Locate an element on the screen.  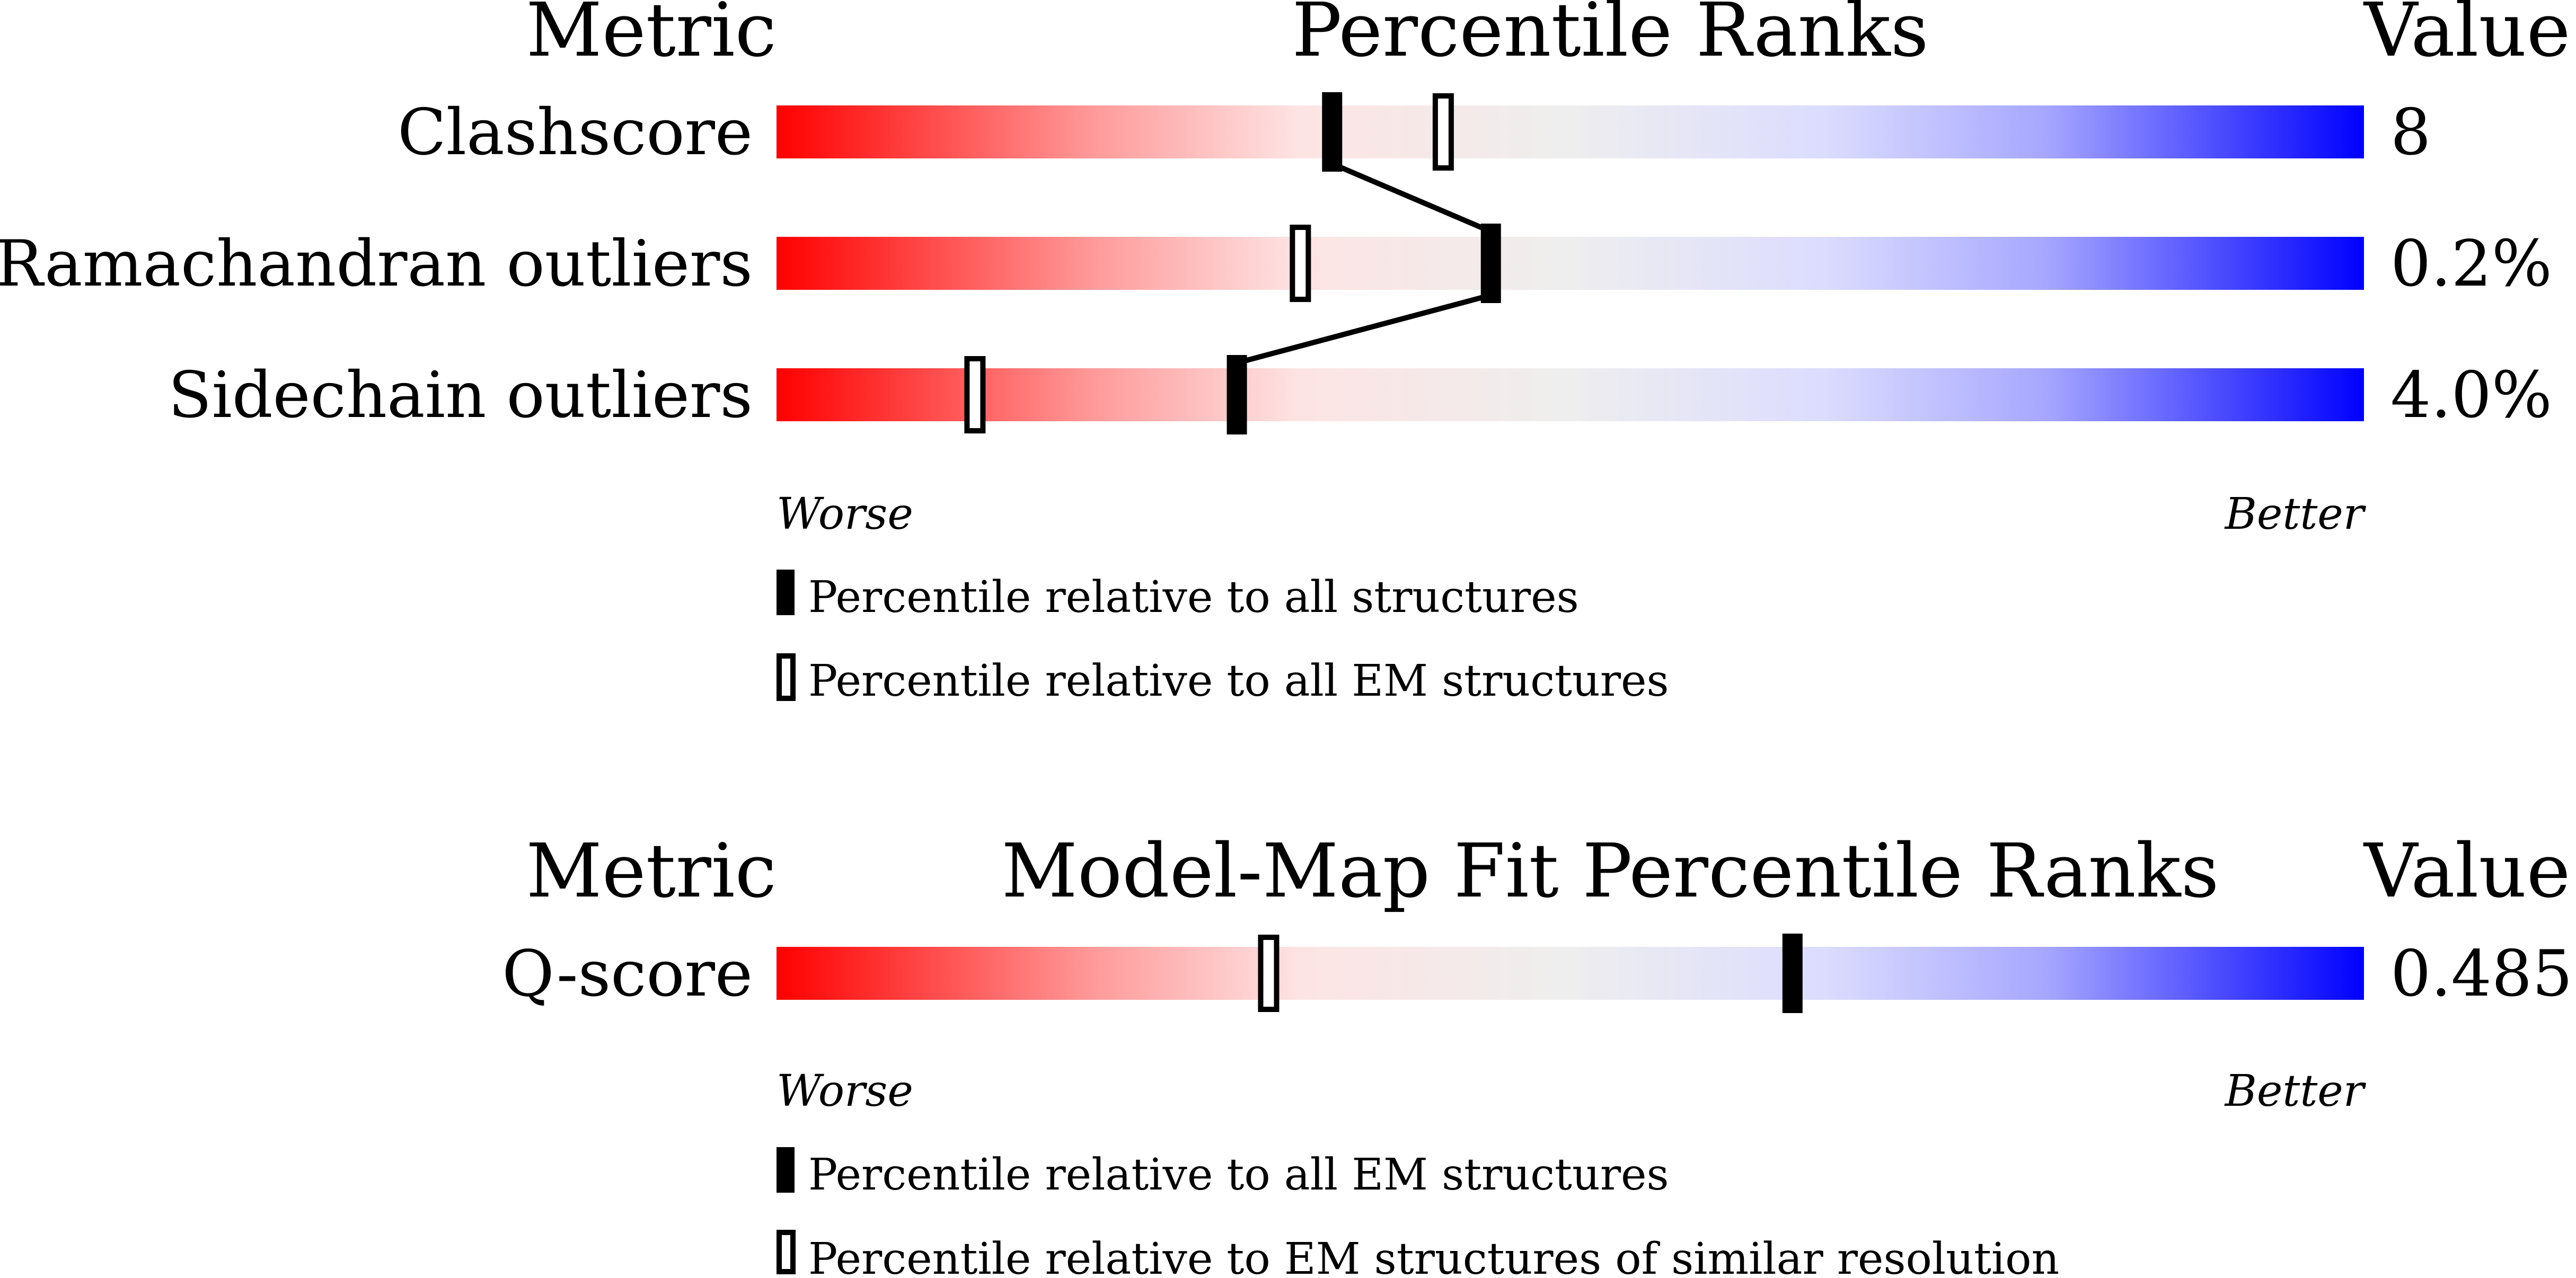
ramachandran-outliers-all-marker is located at coordinates (1490, 263).